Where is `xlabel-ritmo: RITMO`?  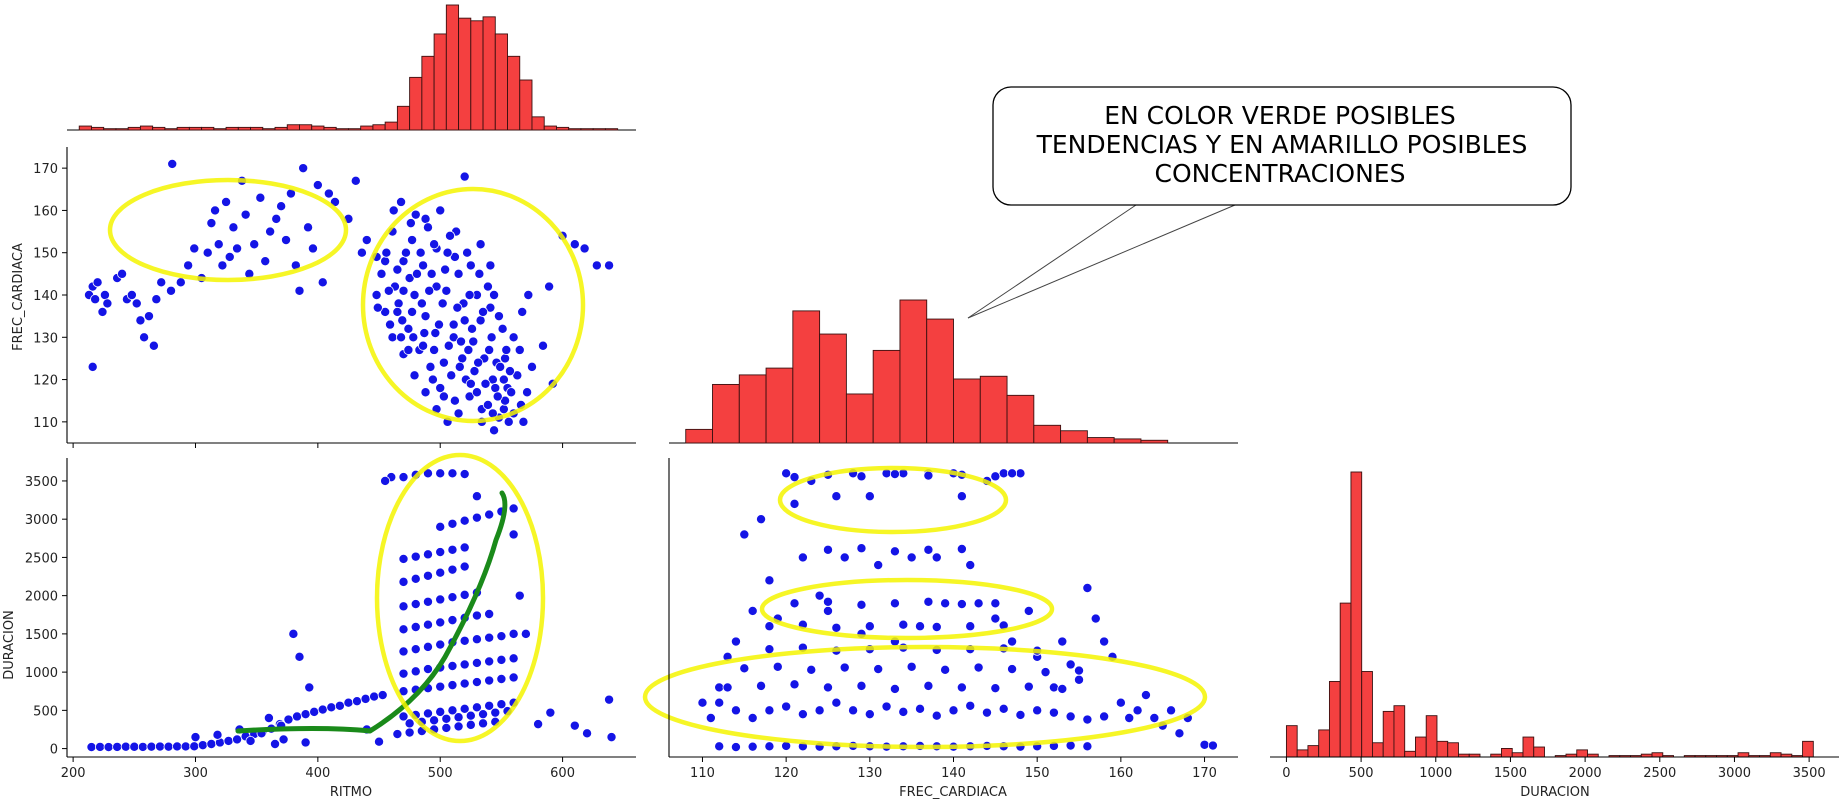 xlabel-ritmo: RITMO is located at coordinates (351, 792).